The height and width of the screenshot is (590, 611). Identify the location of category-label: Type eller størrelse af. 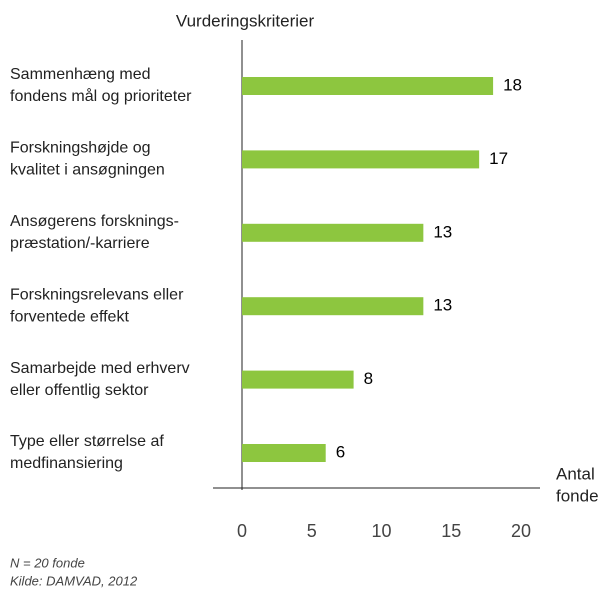
(87, 441).